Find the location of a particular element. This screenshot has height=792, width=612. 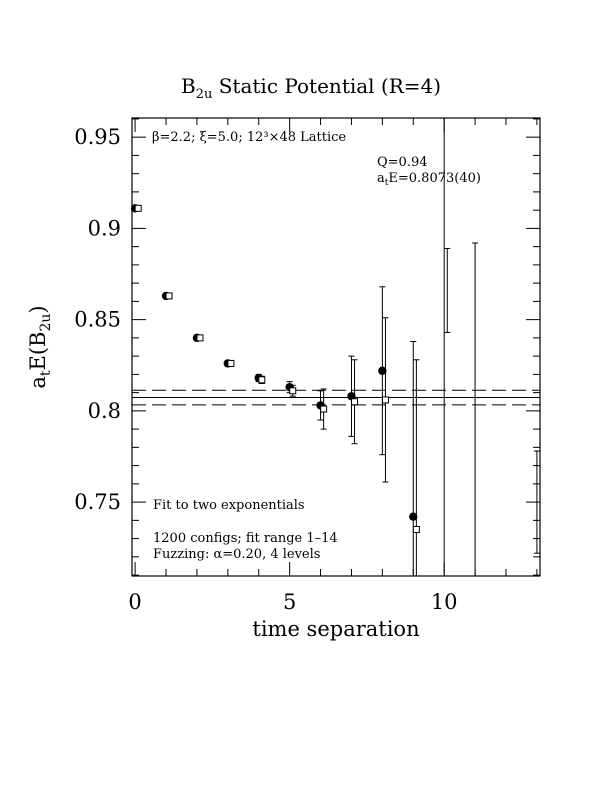

y-tick-label: 0.9 is located at coordinates (104, 228).